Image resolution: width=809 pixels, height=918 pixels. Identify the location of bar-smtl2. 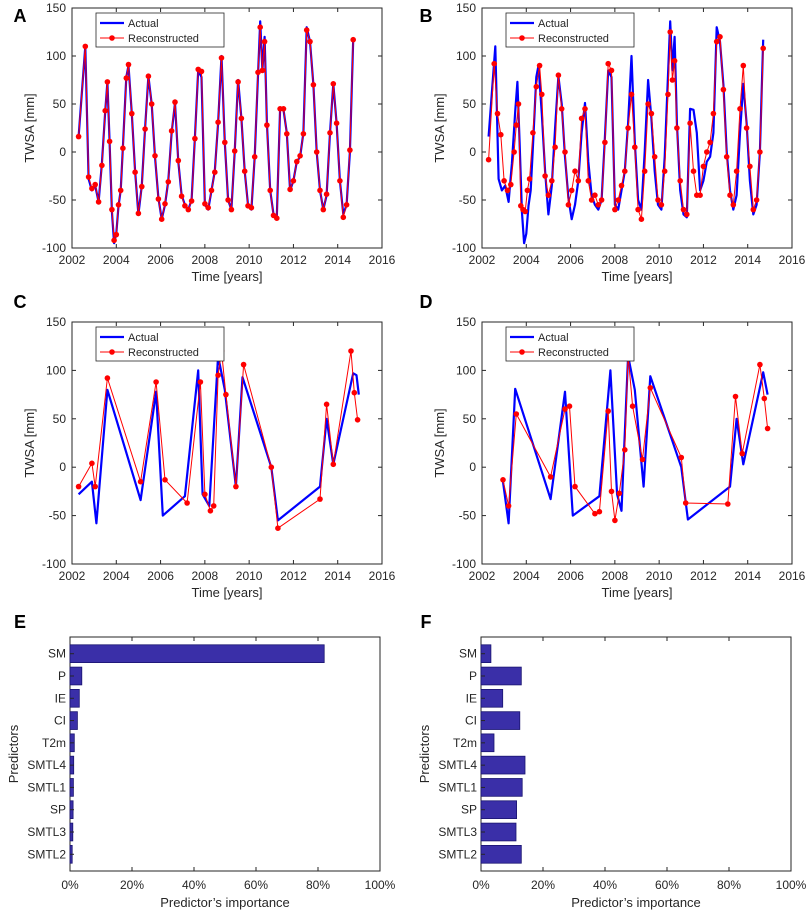
(501, 854).